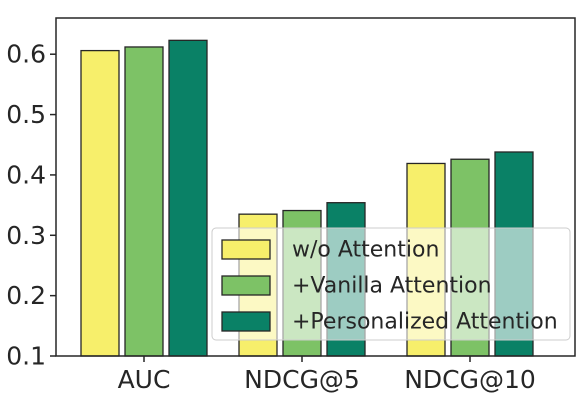 This screenshot has width=581, height=411. I want to click on legend-label: +Vanilla Attention, so click(392, 286).